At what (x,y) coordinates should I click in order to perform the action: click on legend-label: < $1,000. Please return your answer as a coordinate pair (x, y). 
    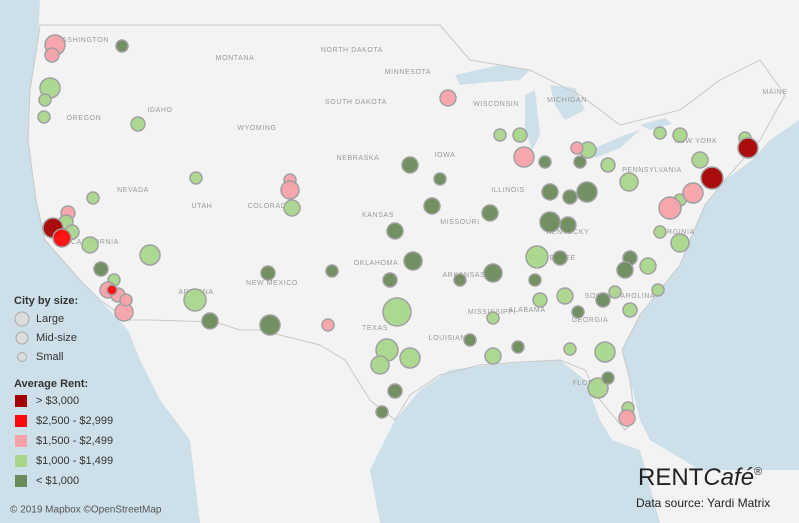
    Looking at the image, I should click on (57, 481).